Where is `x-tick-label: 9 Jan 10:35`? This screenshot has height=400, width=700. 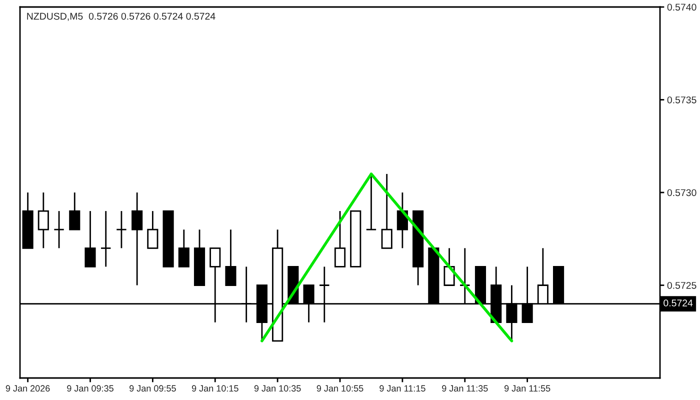 x-tick-label: 9 Jan 10:35 is located at coordinates (277, 388).